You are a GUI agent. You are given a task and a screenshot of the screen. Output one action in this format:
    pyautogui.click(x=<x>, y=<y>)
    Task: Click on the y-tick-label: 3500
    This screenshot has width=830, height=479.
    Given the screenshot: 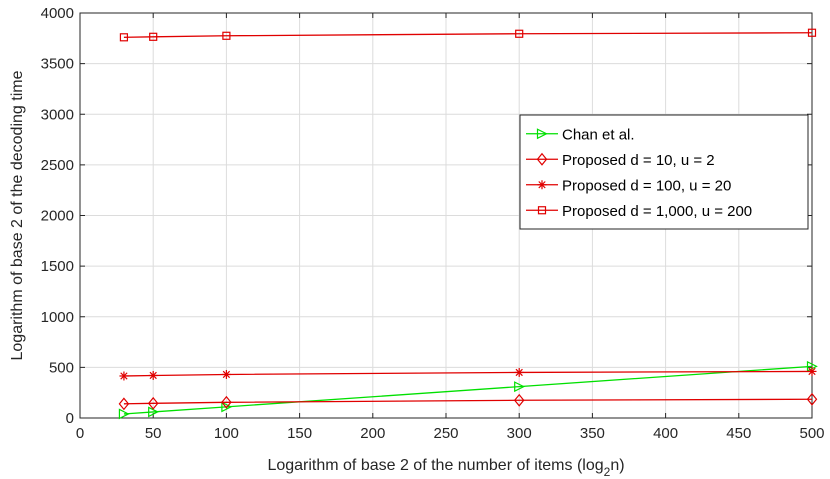 What is the action you would take?
    pyautogui.click(x=57, y=64)
    